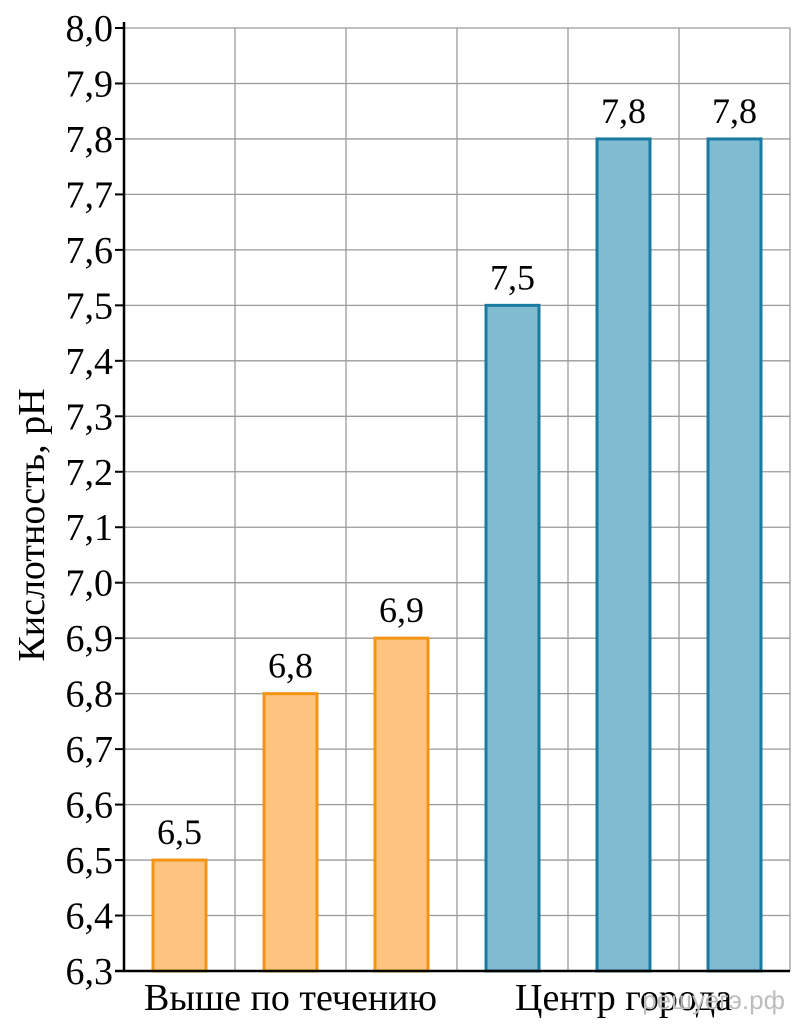 The width and height of the screenshot is (801, 1027). Describe the element at coordinates (438, 998) in the screenshot. I see `group-labels: Выше по течению Центр города` at that location.